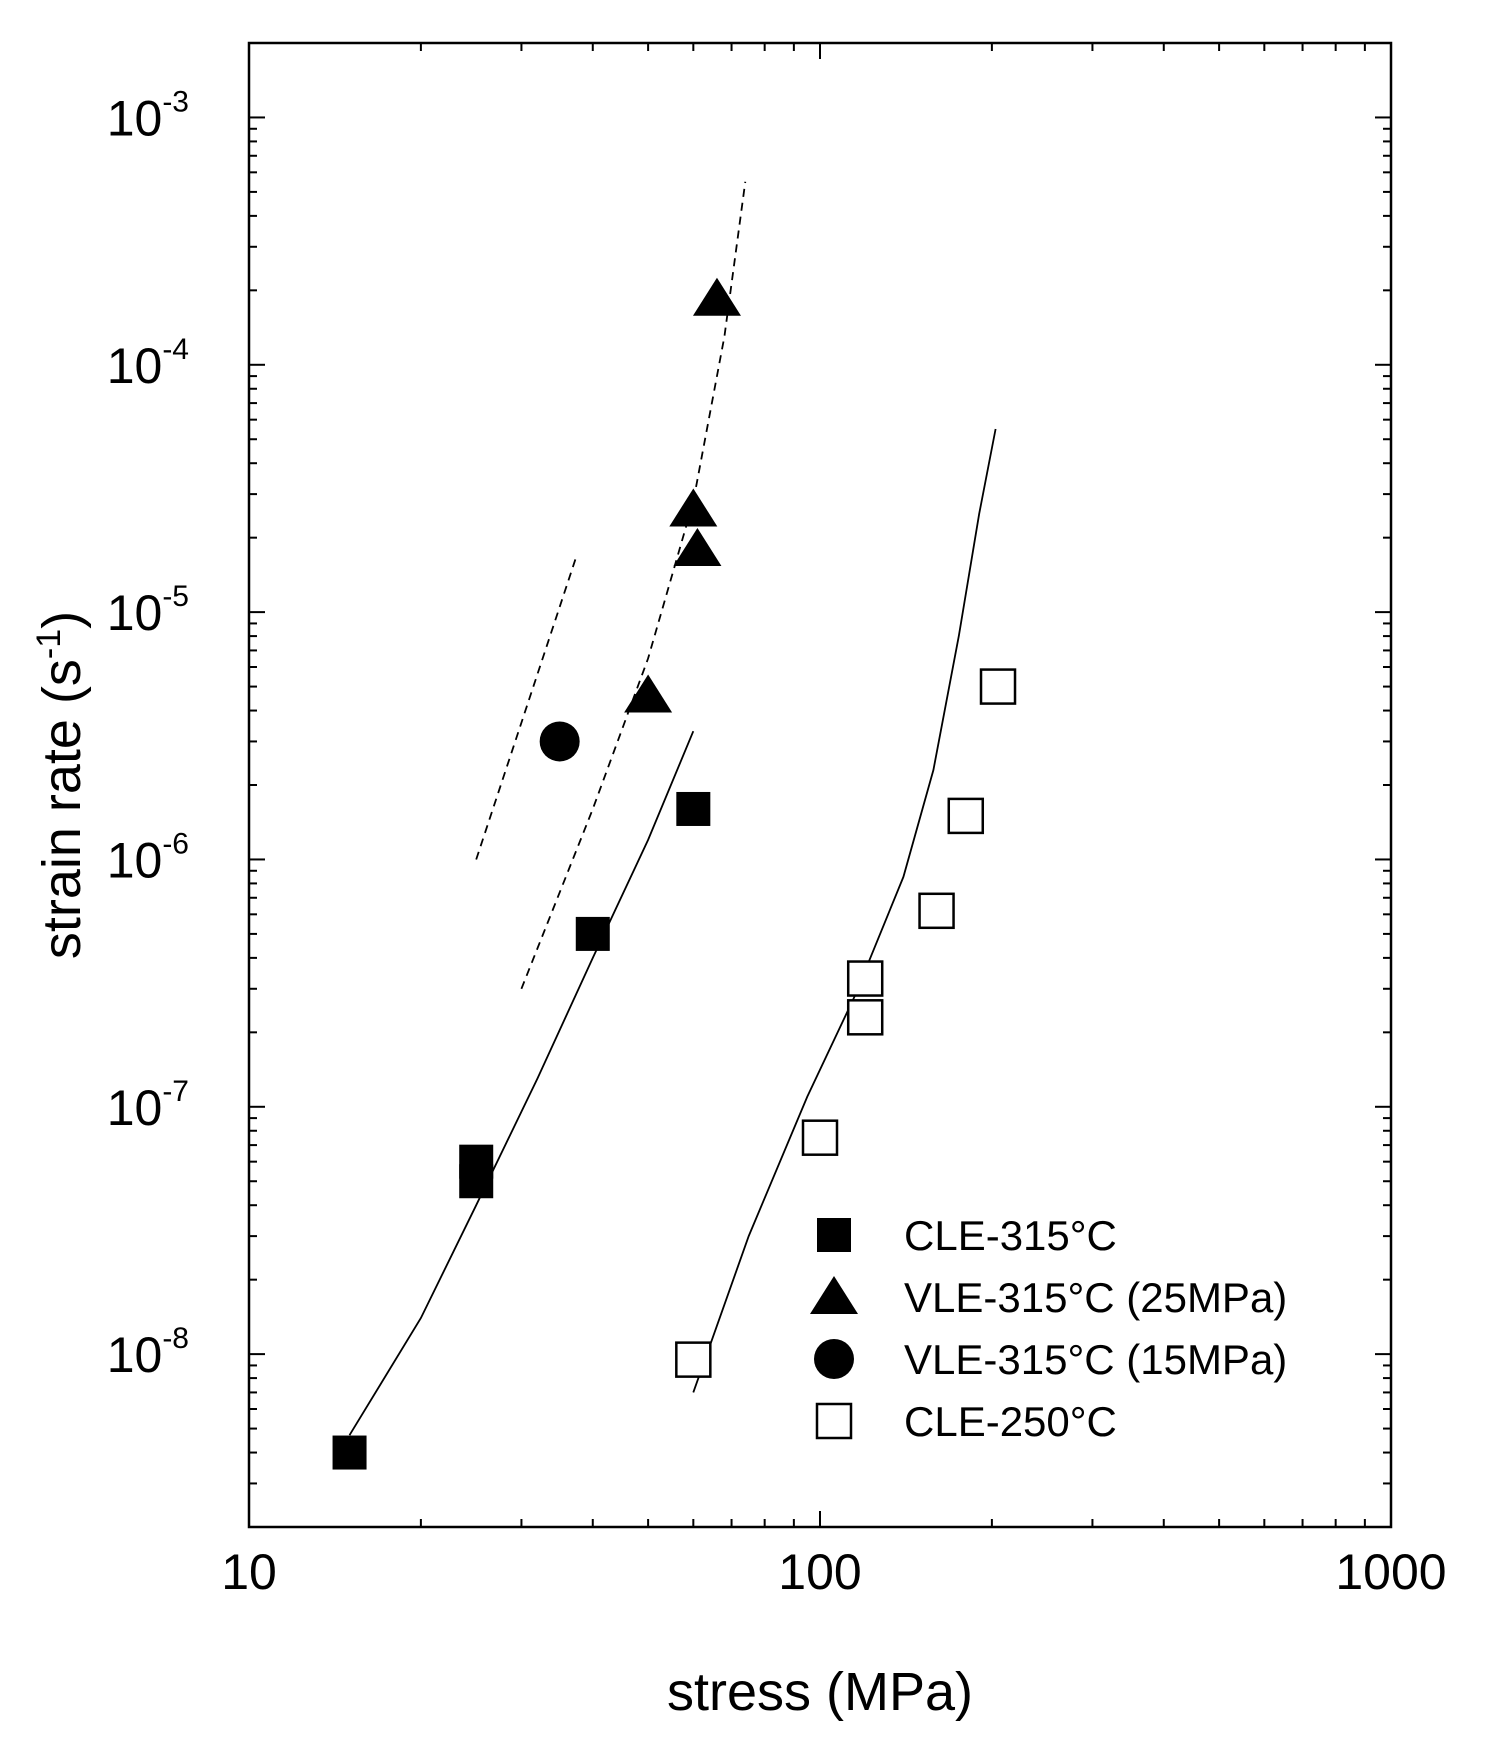 The image size is (1485, 1740). I want to click on y-tick-label: 10⁻⁶, so click(148, 857).